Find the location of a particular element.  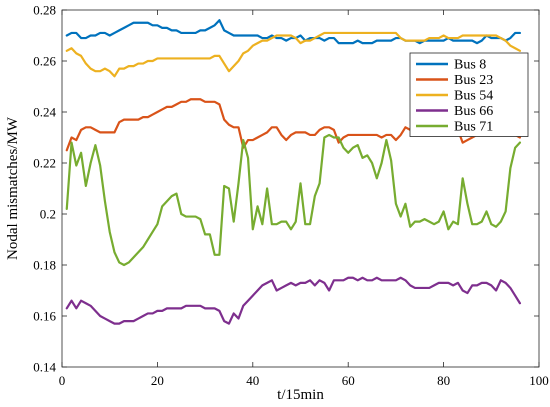

legend-label: Bus 71 is located at coordinates (473, 127).